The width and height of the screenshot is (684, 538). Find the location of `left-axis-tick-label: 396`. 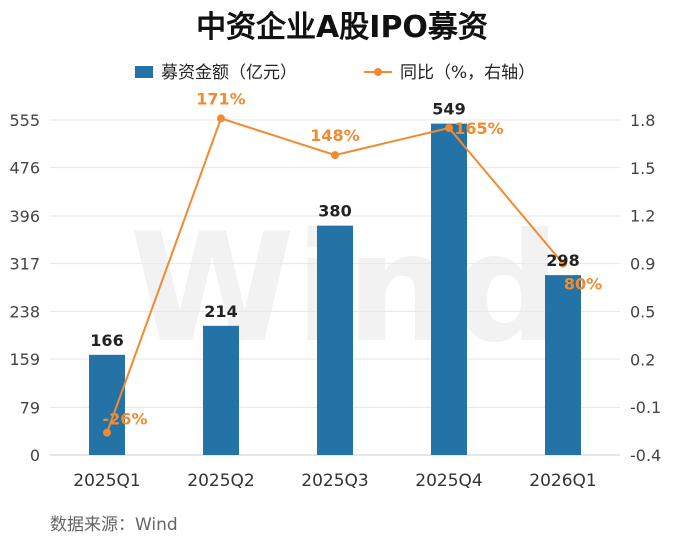

left-axis-tick-label: 396 is located at coordinates (24, 216).